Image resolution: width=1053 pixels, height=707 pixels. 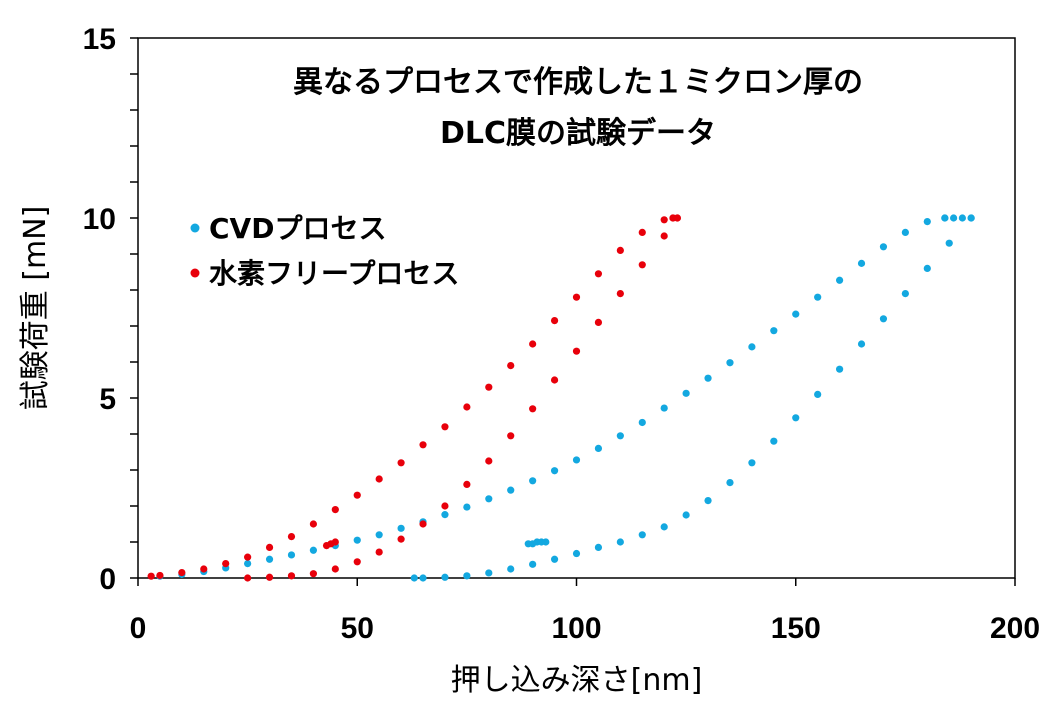 What do you see at coordinates (334, 273) in the screenshot?
I see `legend-label: 水素フリープロセス` at bounding box center [334, 273].